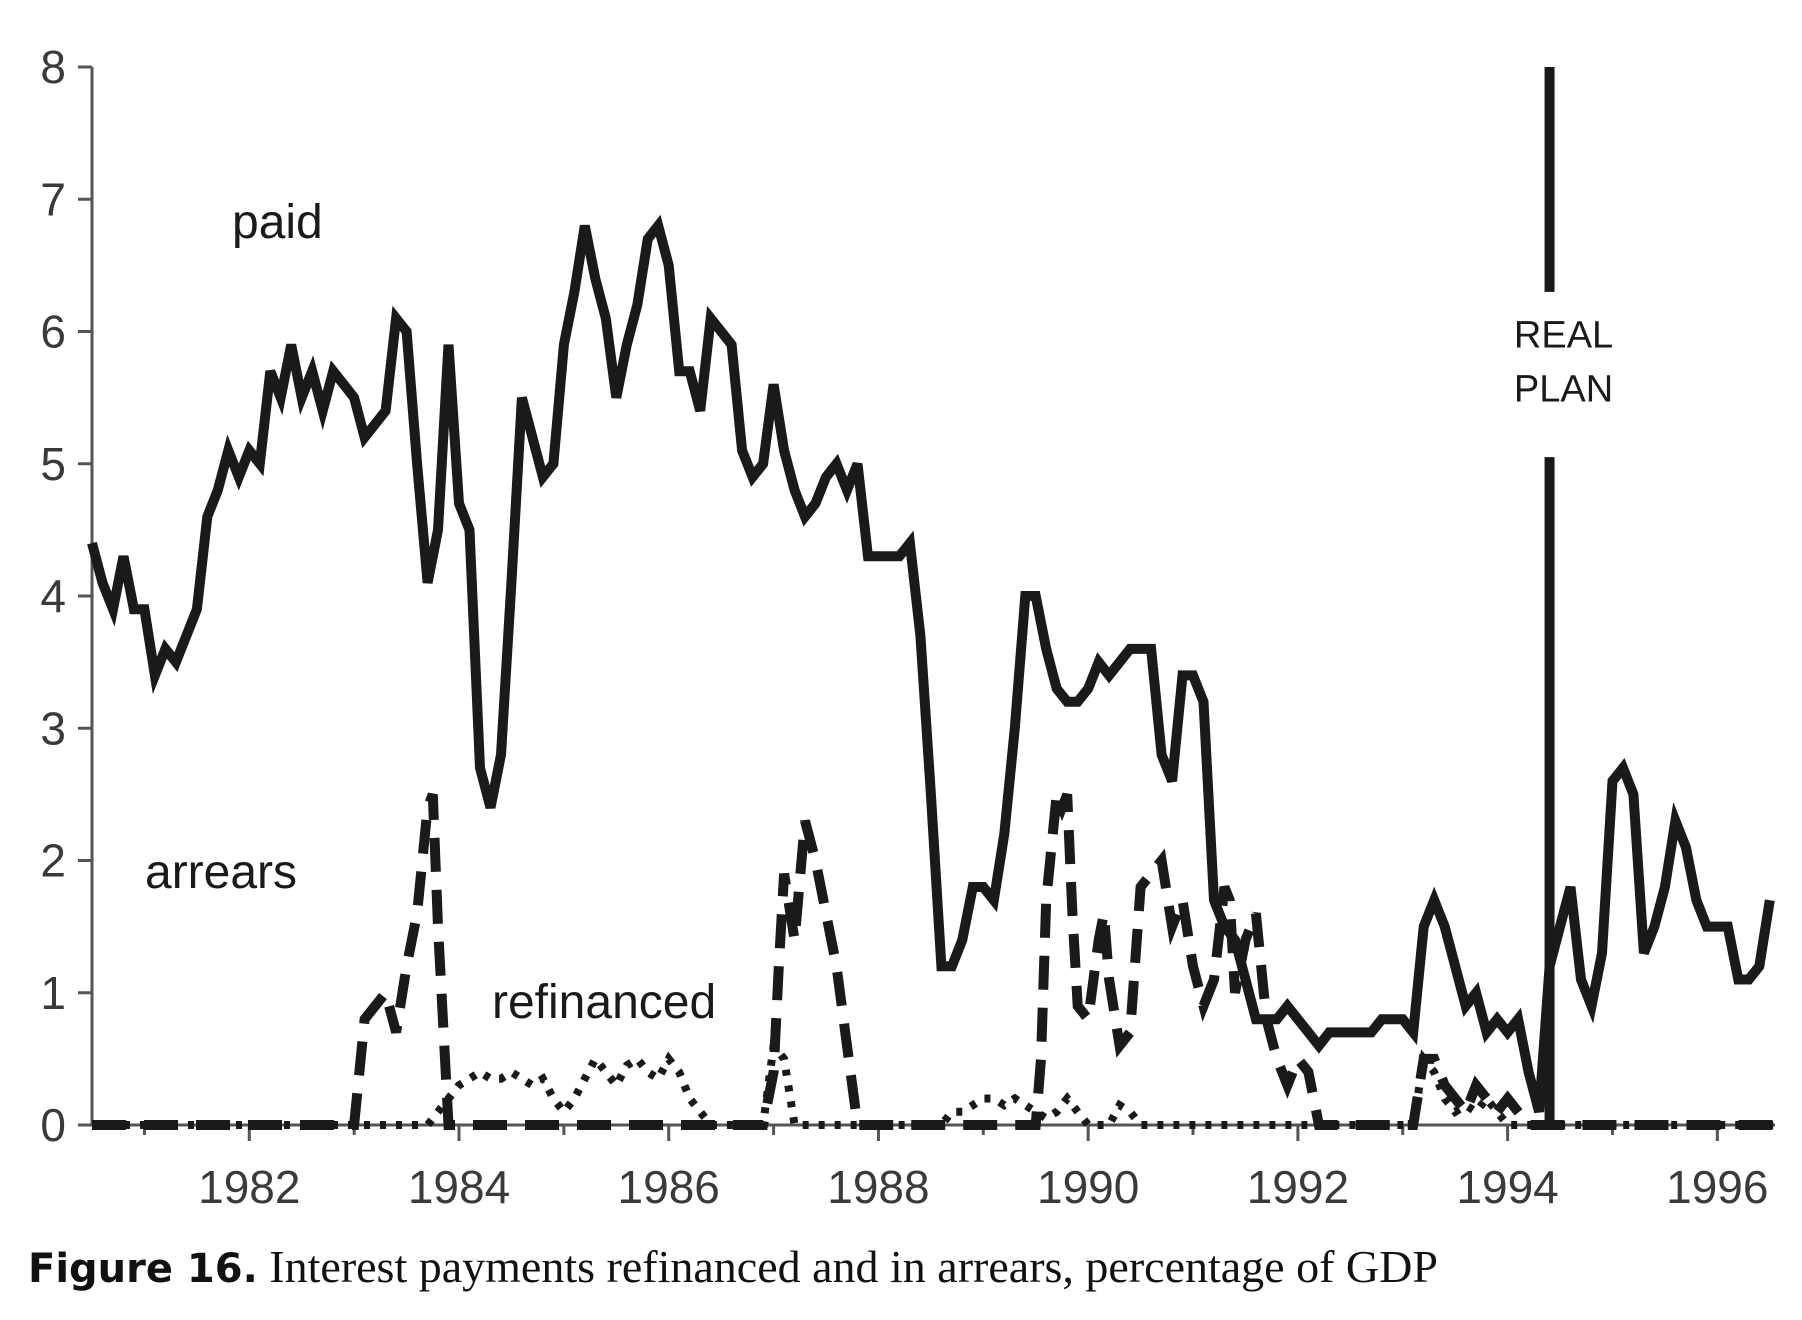 The image size is (1802, 1320). I want to click on y-tick-label: 3, so click(53, 728).